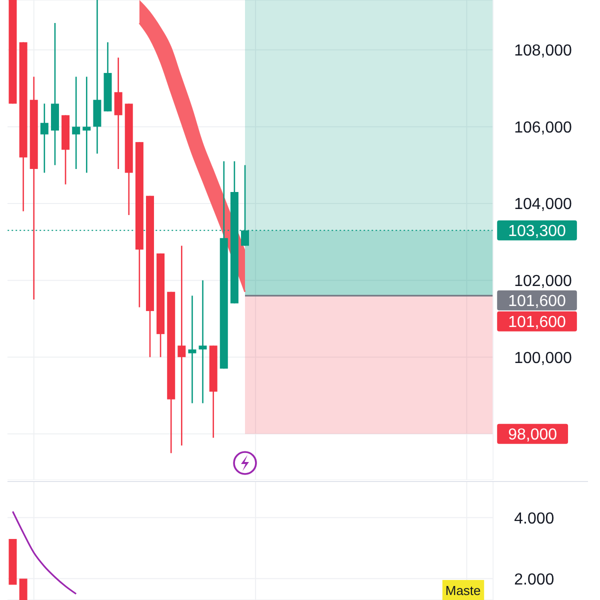 The width and height of the screenshot is (600, 600). I want to click on band-label: 98,000, so click(533, 435).